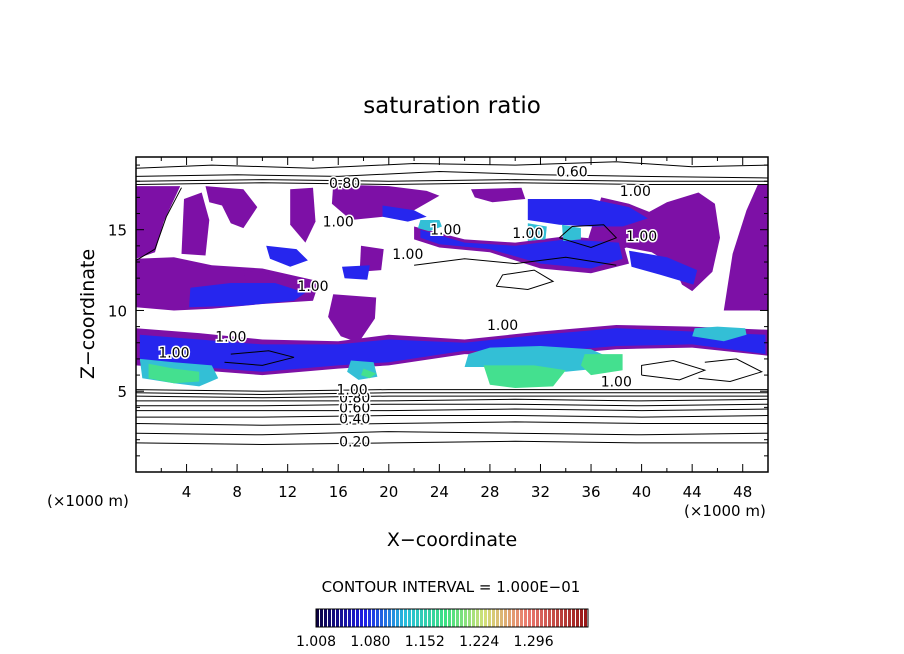 The width and height of the screenshot is (904, 654). What do you see at coordinates (237, 492) in the screenshot?
I see `x-tick-label: 8` at bounding box center [237, 492].